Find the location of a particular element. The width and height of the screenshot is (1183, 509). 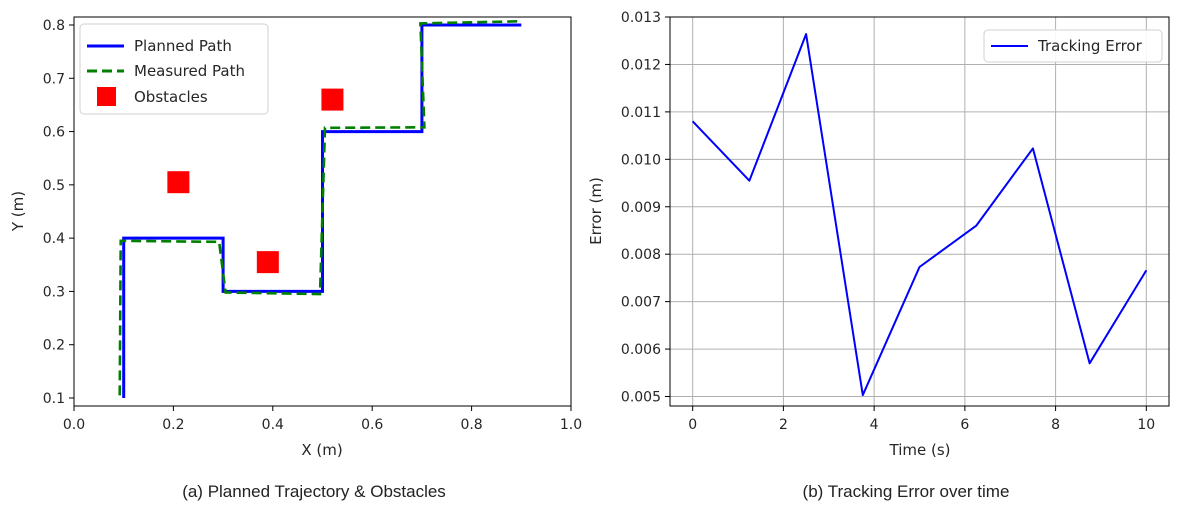

trajectory-x-tick-label: 0.2 is located at coordinates (173, 425).